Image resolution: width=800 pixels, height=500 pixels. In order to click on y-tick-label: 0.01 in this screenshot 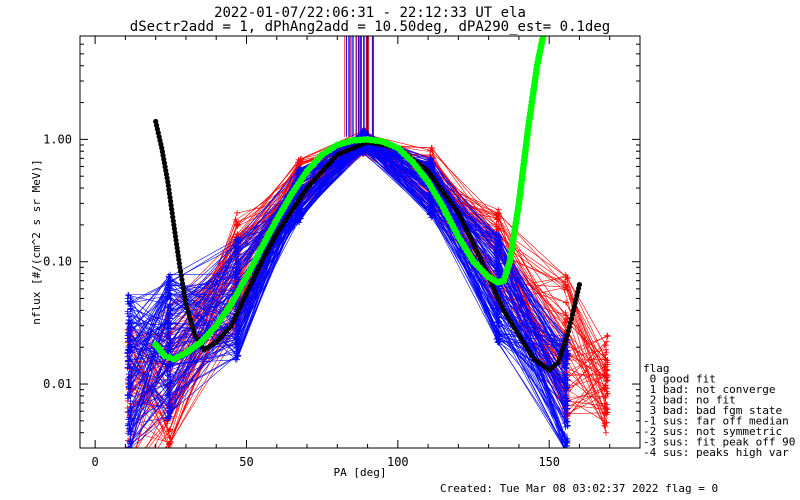, I will do `click(57, 384)`.